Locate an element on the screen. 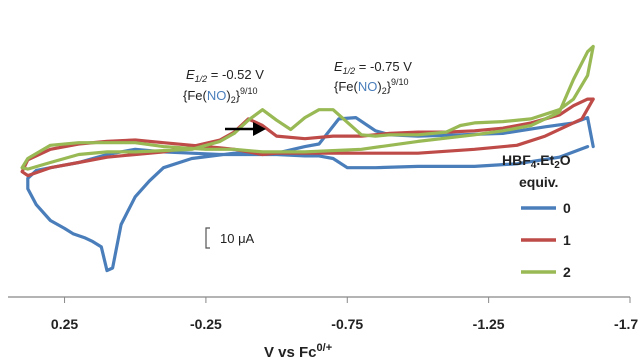 The height and width of the screenshot is (364, 638). annotation-e-075: E1/2 = -0.75 V {Fe(NO)2}9/10 is located at coordinates (373, 77).